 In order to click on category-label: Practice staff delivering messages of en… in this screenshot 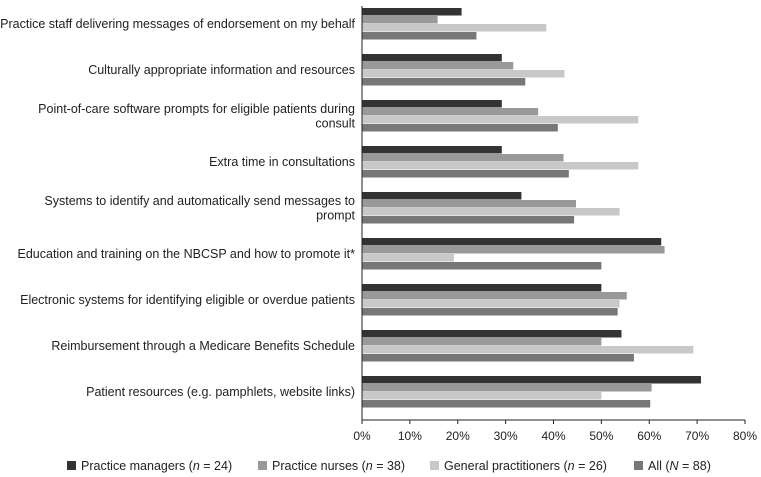, I will do `click(177, 24)`.